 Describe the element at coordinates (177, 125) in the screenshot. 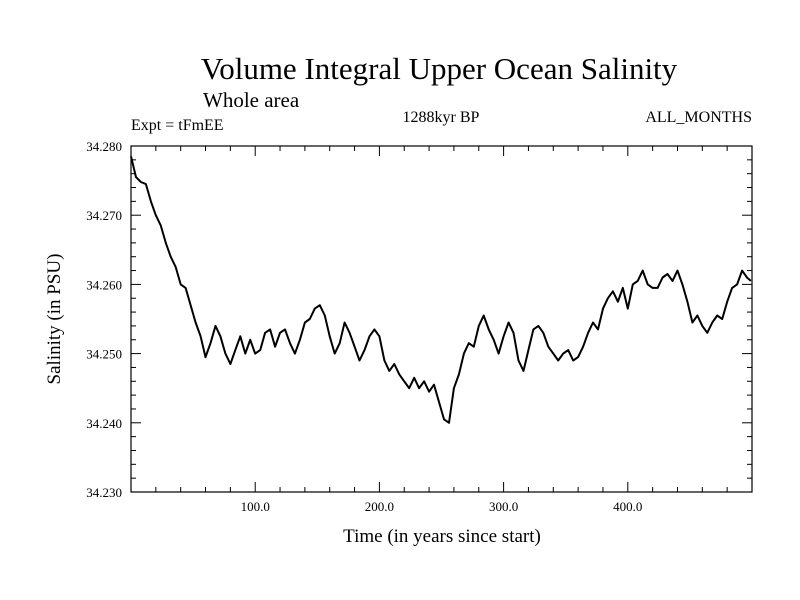

I see `experiment-label: Expt = tFmEE` at that location.